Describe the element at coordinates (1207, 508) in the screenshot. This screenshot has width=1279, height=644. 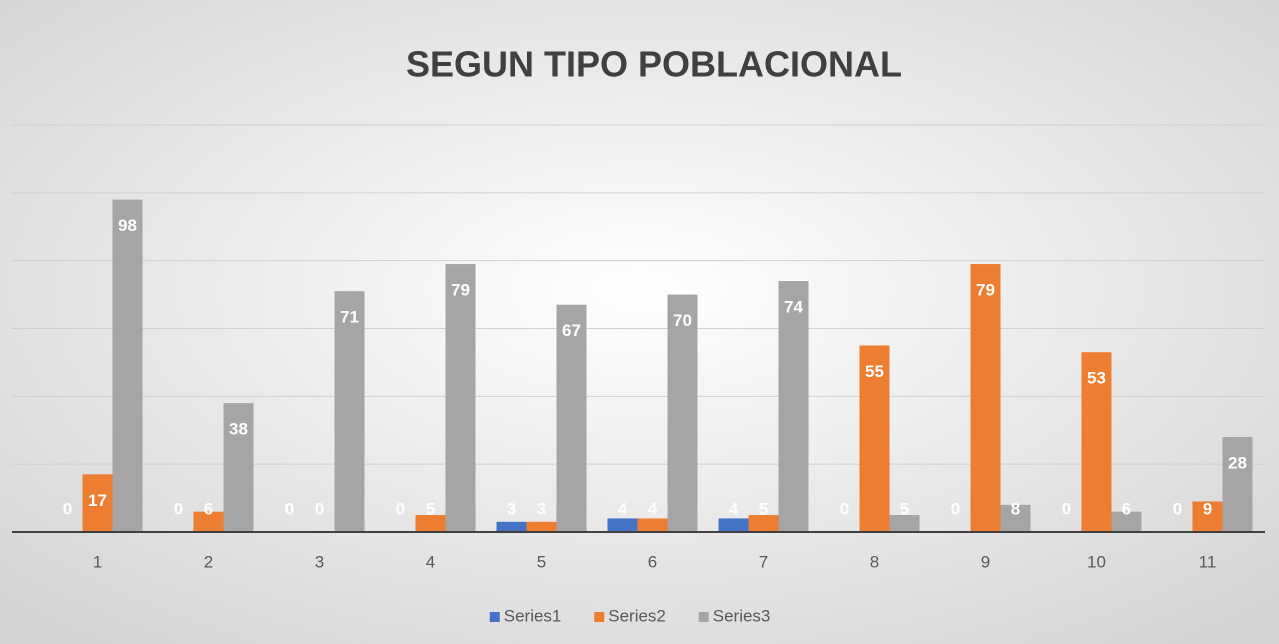
I see `data-label: 9` at that location.